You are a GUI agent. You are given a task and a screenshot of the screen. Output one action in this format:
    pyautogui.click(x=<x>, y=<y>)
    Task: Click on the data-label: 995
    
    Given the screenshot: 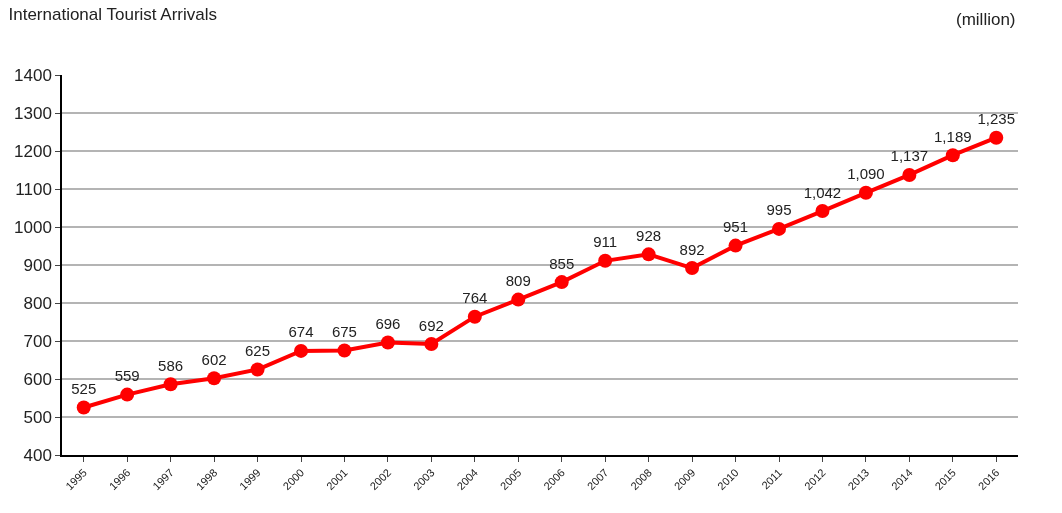 What is the action you would take?
    pyautogui.click(x=779, y=210)
    